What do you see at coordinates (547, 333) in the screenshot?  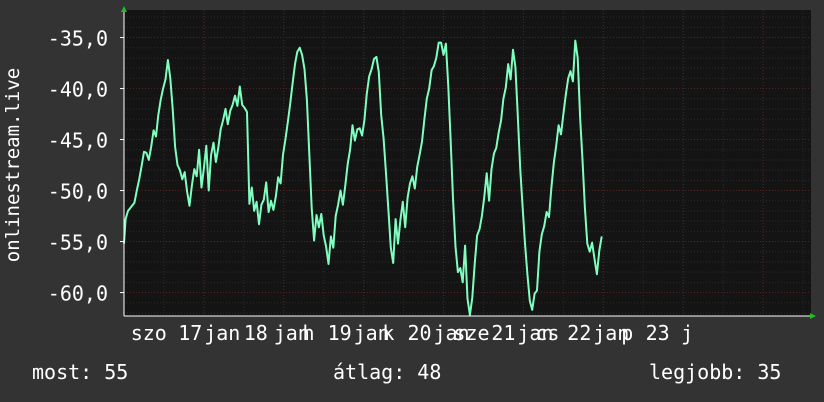 I see `x-tick-label: cs` at bounding box center [547, 333].